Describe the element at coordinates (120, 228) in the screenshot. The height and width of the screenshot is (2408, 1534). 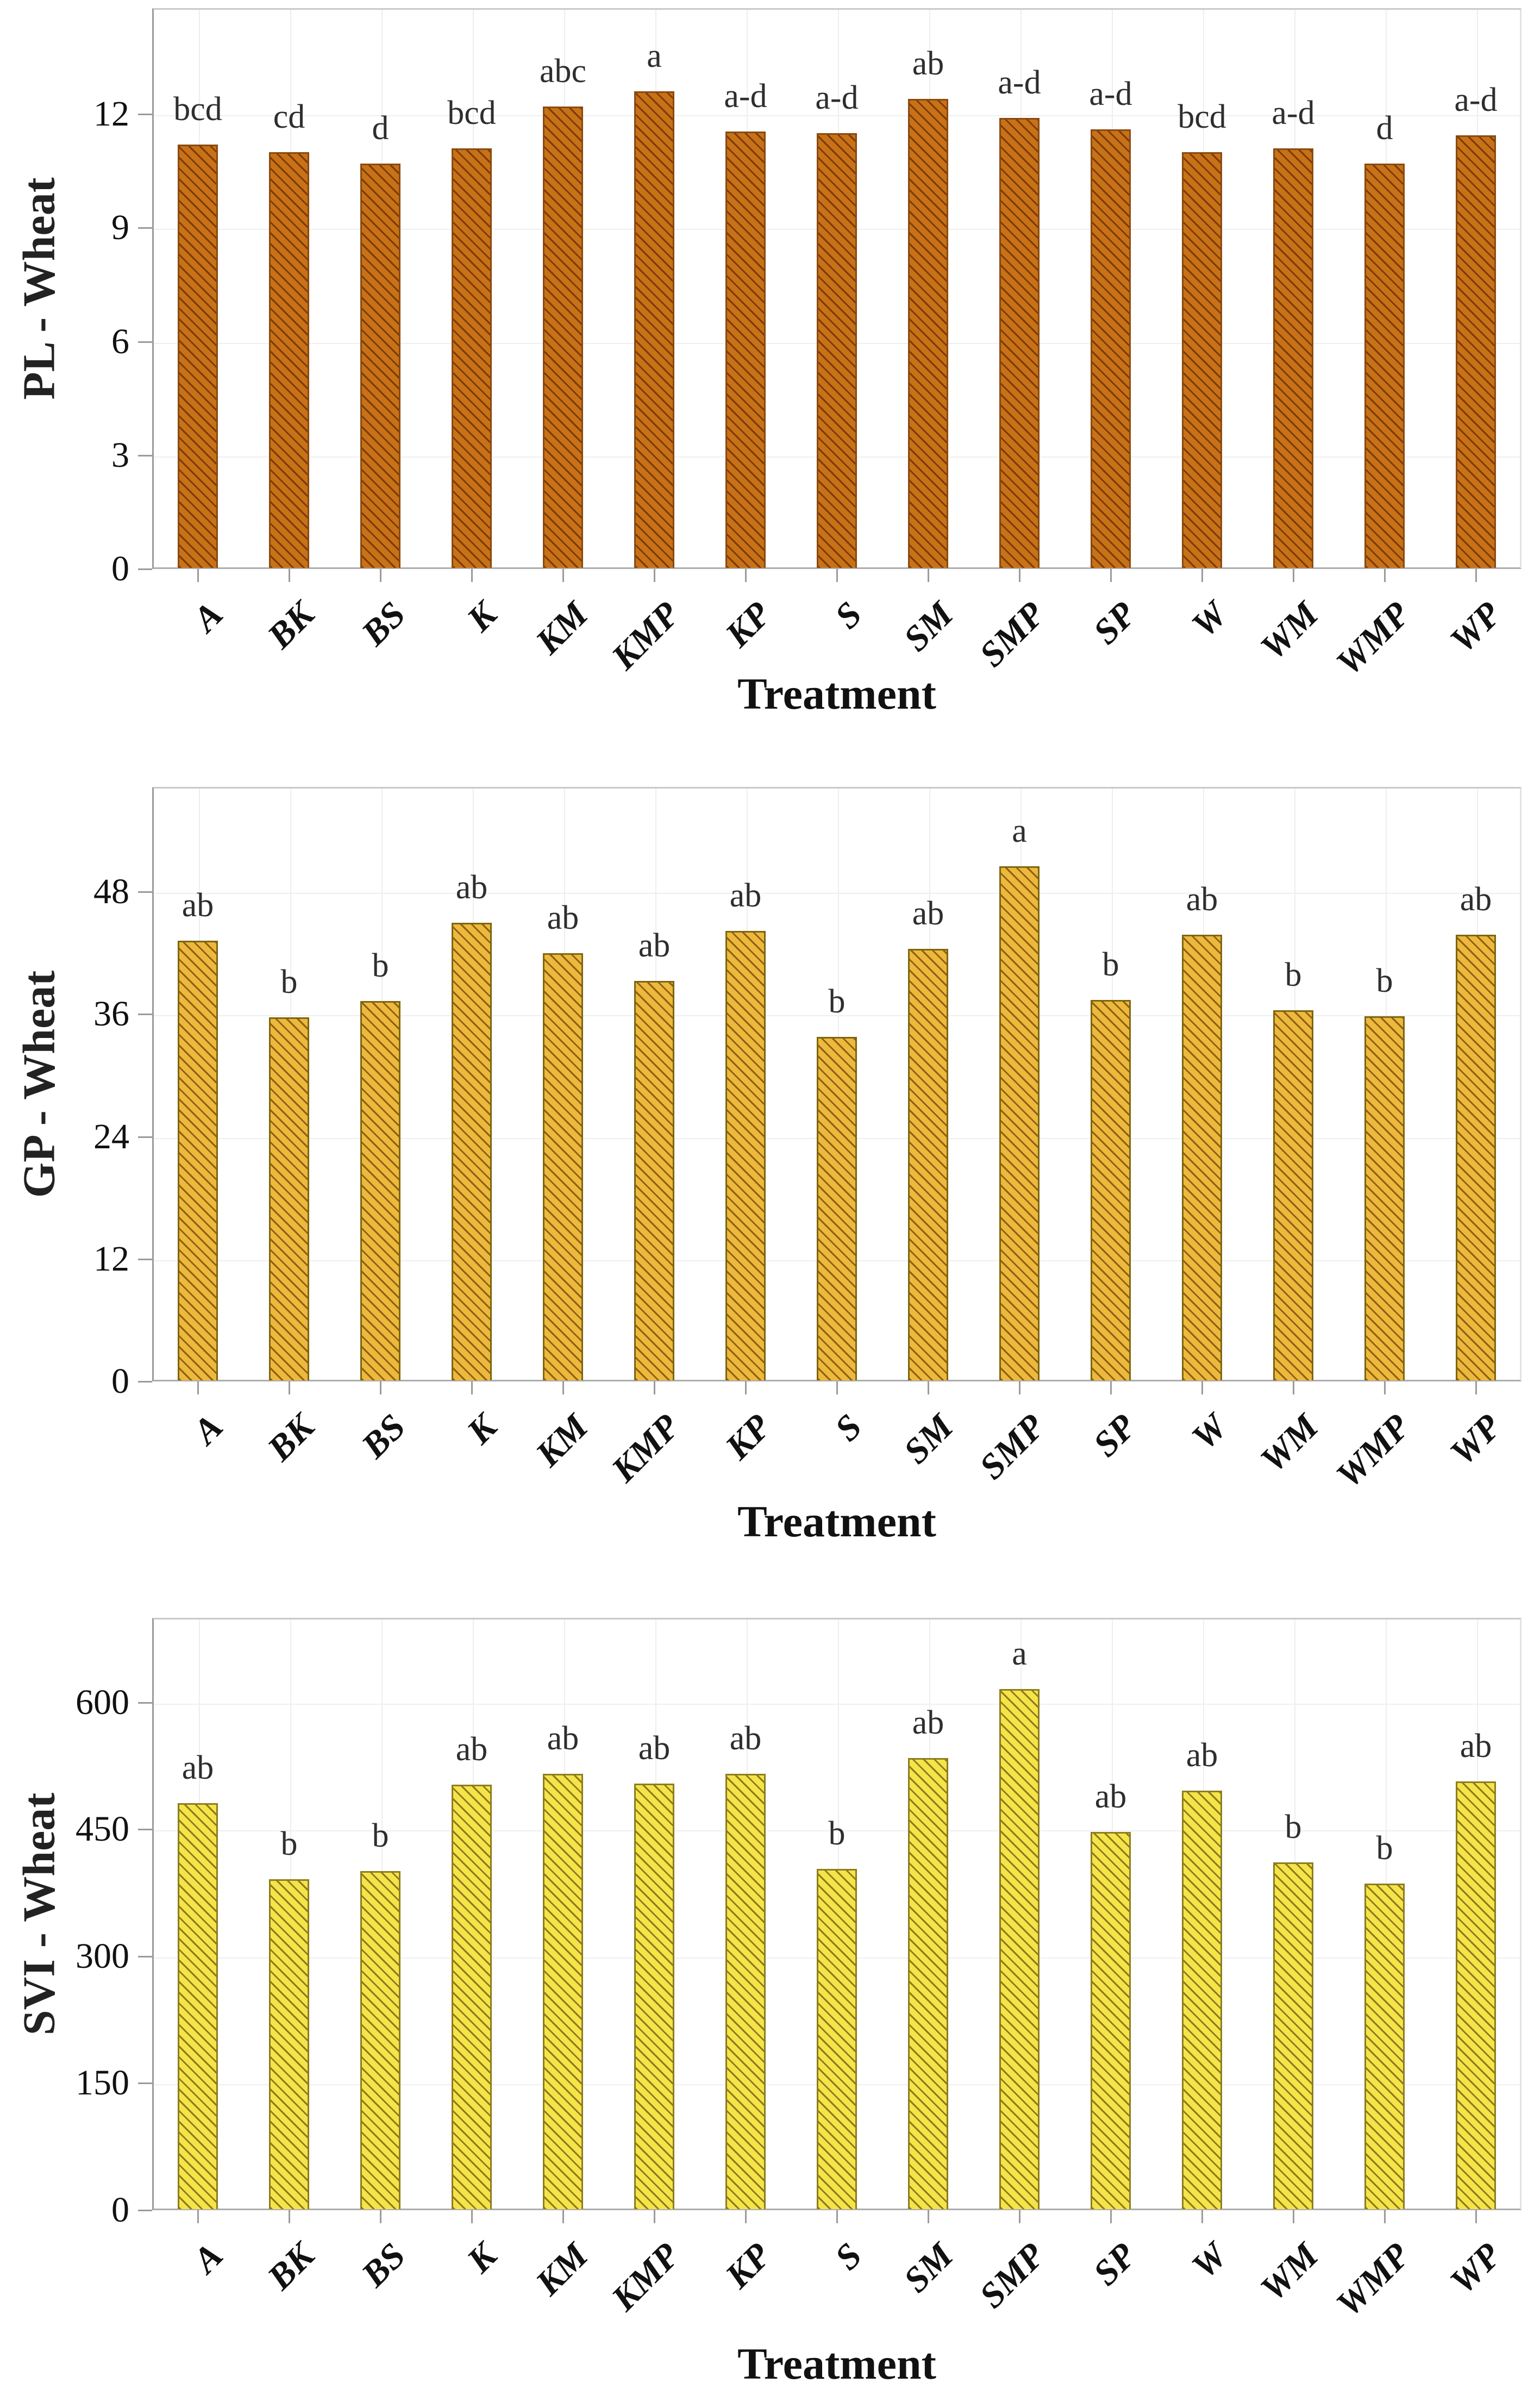
I see `y-tick-label: 9` at that location.